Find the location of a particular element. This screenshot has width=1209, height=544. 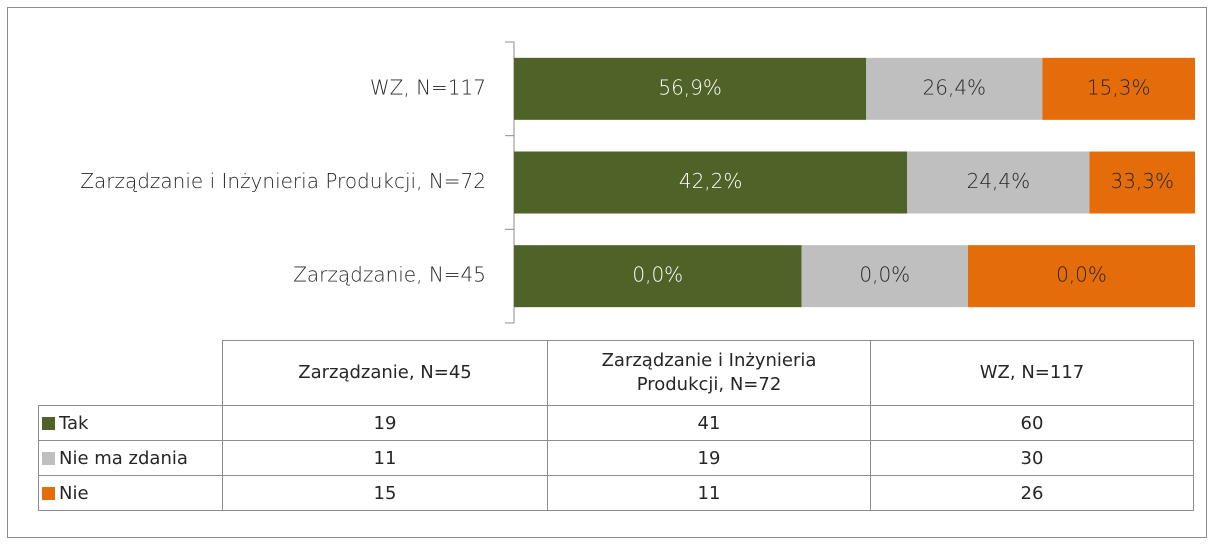

category-label: Zarządzanie i Inżynieria Produkcji, N=72 is located at coordinates (283, 181).